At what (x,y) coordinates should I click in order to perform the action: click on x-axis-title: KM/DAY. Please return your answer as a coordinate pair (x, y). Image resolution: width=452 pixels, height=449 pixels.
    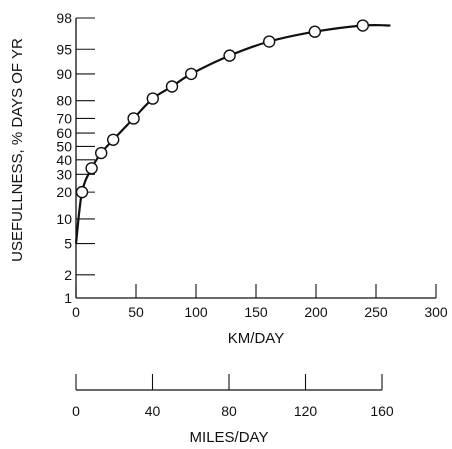
    Looking at the image, I should click on (256, 338).